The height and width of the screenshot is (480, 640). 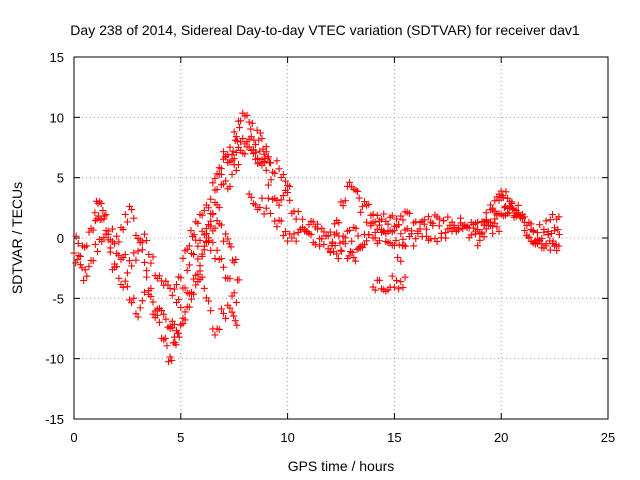 I want to click on y-tick-labels: -15 -10 -5 0 5 10 15, so click(x=54, y=238).